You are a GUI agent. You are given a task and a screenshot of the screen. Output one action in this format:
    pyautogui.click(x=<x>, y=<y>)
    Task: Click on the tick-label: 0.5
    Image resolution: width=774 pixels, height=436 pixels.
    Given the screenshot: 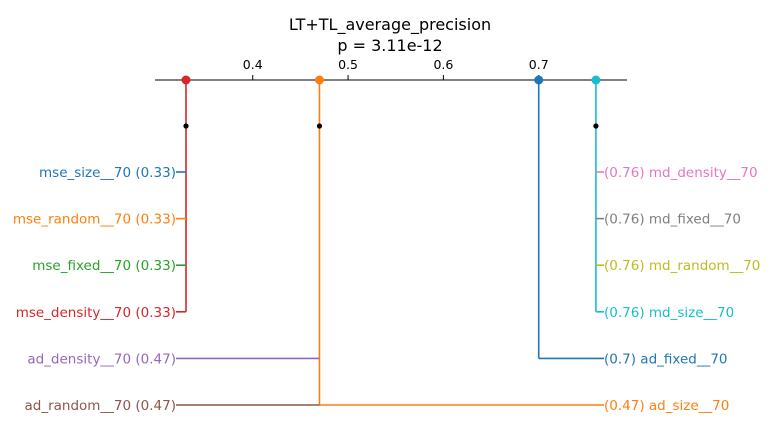 What is the action you would take?
    pyautogui.click(x=348, y=64)
    